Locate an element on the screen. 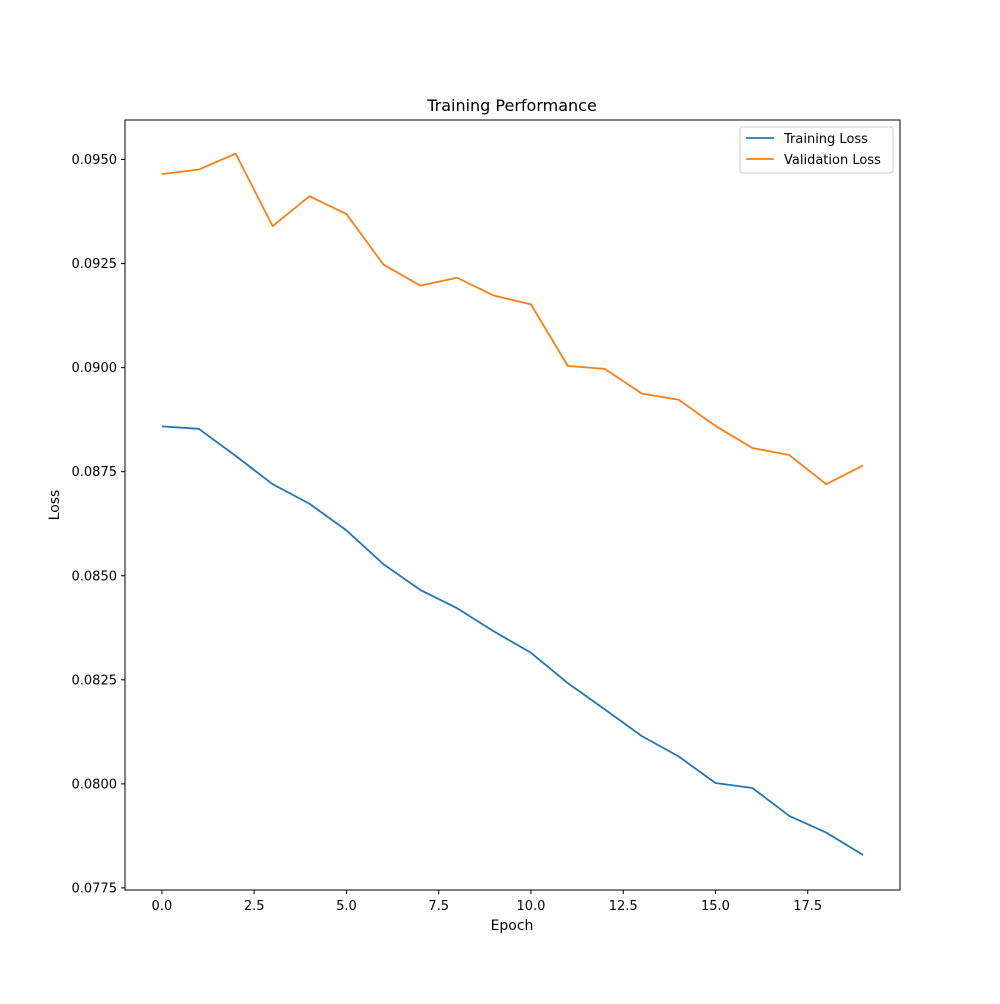 The width and height of the screenshot is (1000, 1004). y-tick-label: 0.0775 is located at coordinates (95, 888).